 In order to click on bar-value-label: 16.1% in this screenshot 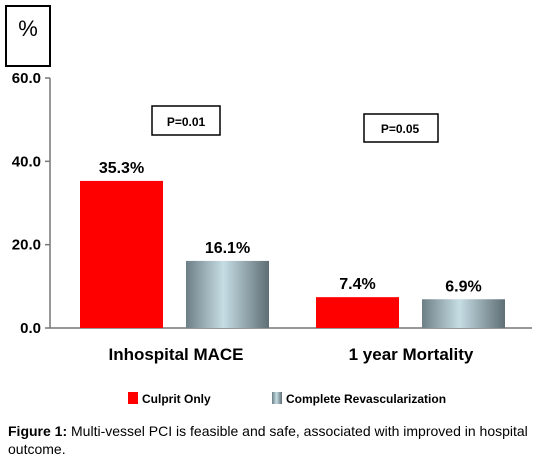, I will do `click(227, 248)`.